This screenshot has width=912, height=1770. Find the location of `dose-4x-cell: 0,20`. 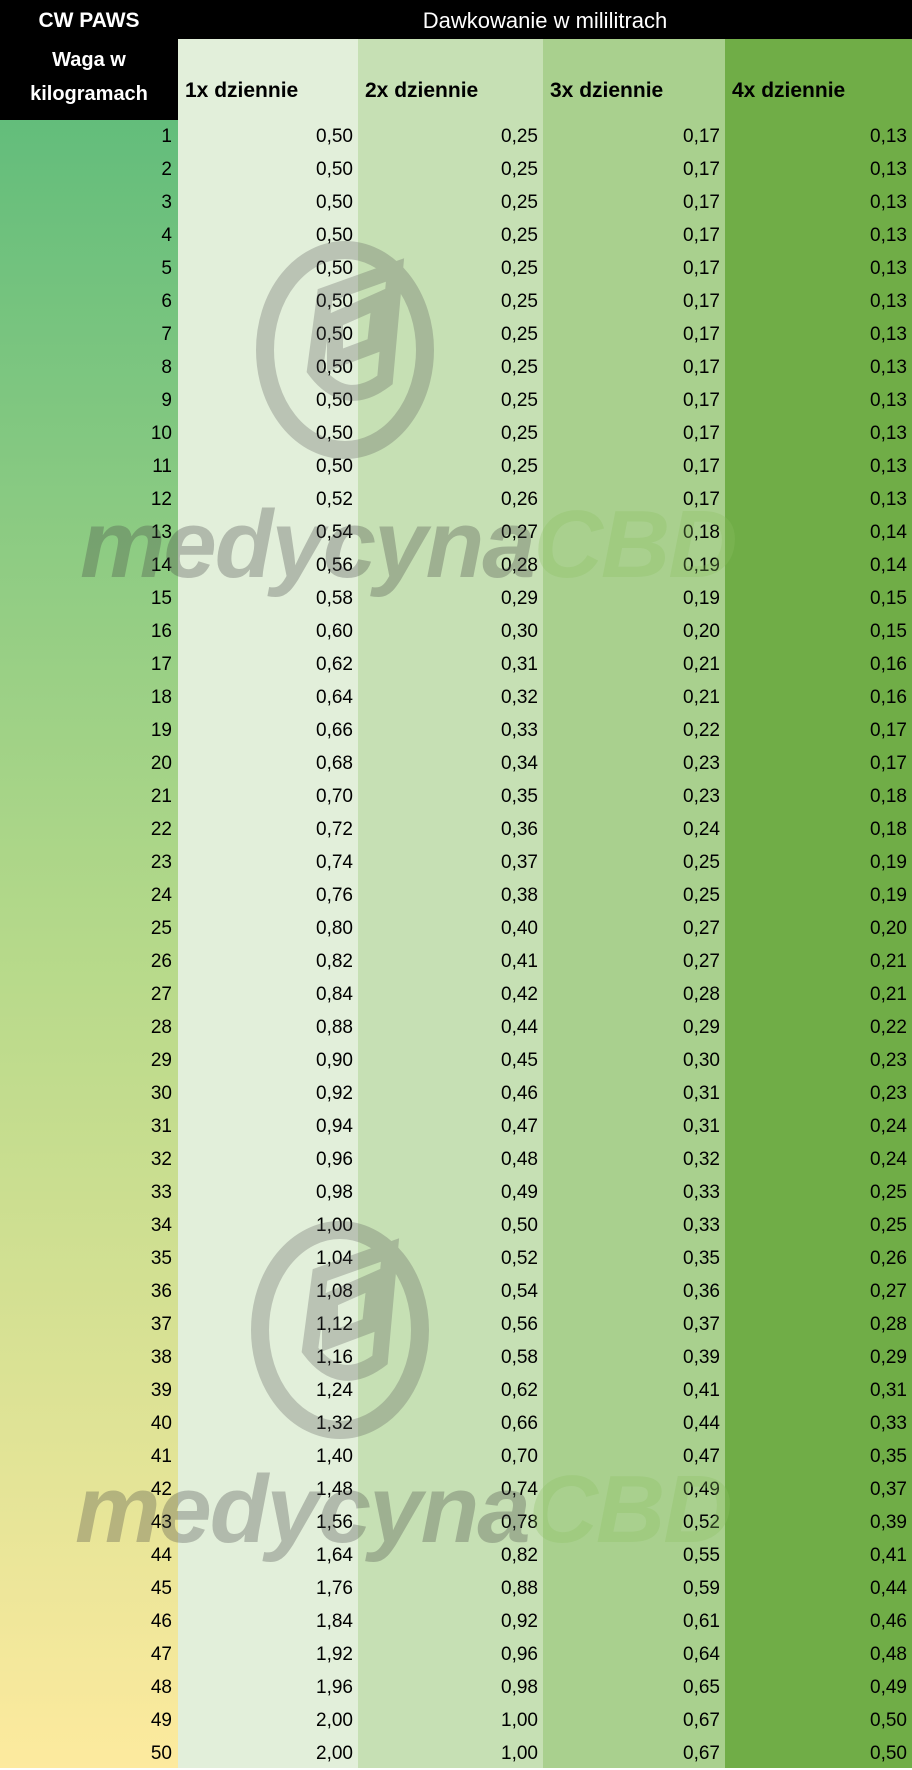

dose-4x-cell: 0,20 is located at coordinates (888, 928).